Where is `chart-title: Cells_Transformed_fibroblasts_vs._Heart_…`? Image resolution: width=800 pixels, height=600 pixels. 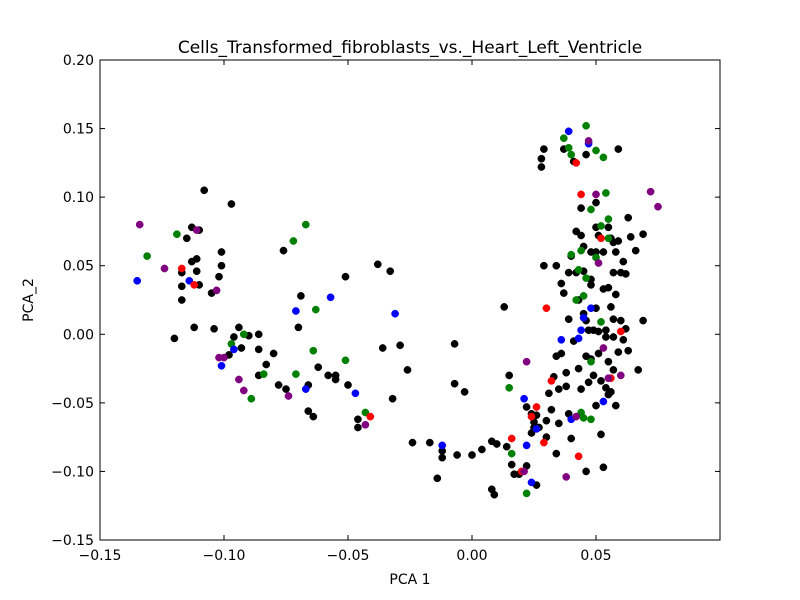 chart-title: Cells_Transformed_fibroblasts_vs._Heart_… is located at coordinates (410, 48).